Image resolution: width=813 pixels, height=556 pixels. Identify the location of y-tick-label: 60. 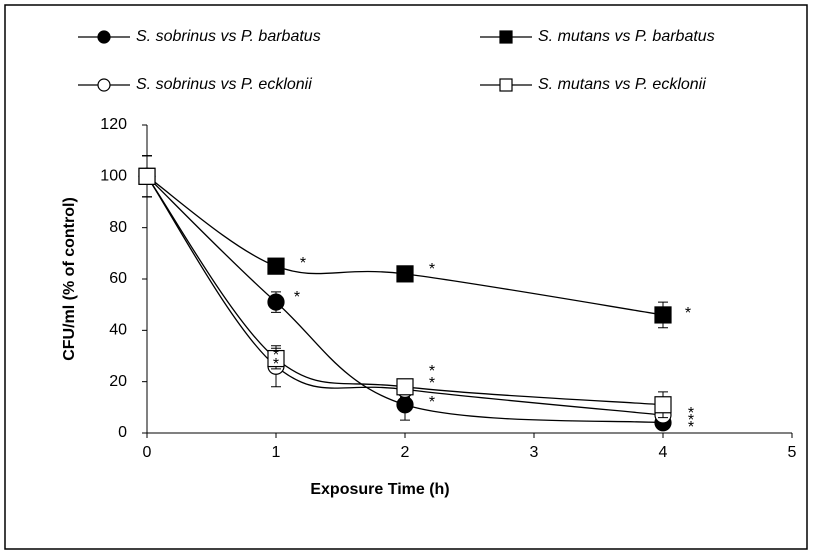
(118, 278).